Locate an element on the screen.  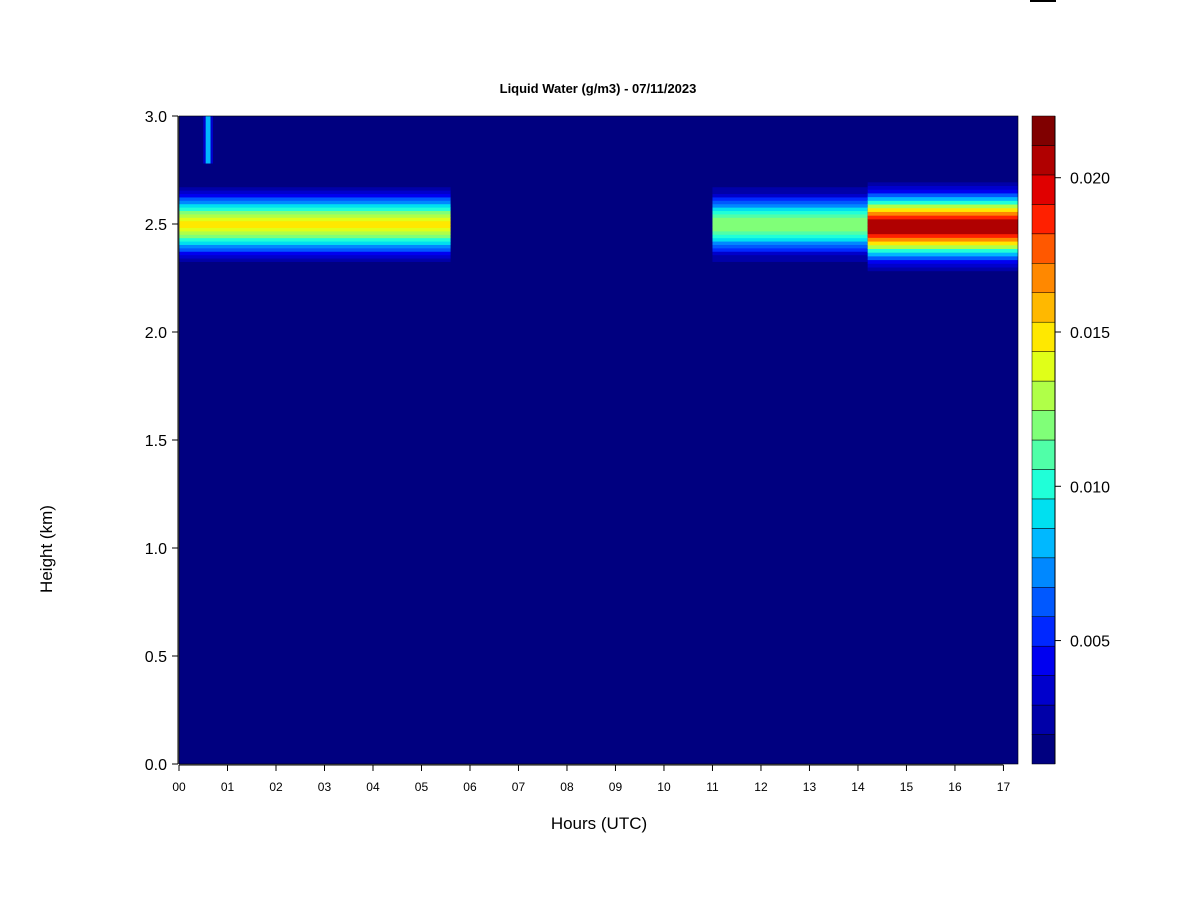
colorbar-tick-label: 0.020 is located at coordinates (1090, 179).